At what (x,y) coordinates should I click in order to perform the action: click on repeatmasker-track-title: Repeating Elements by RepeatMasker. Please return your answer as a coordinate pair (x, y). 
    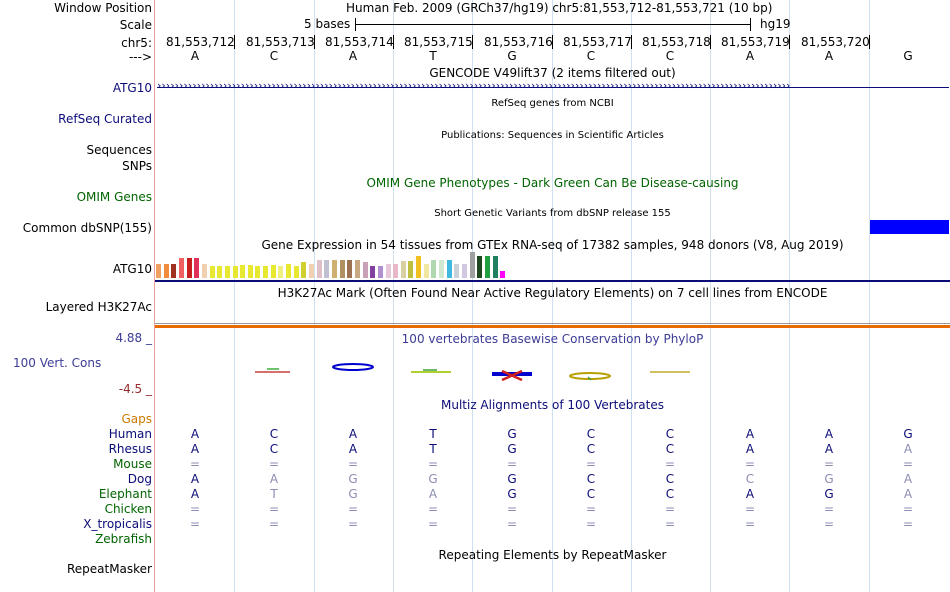
    Looking at the image, I should click on (552, 555).